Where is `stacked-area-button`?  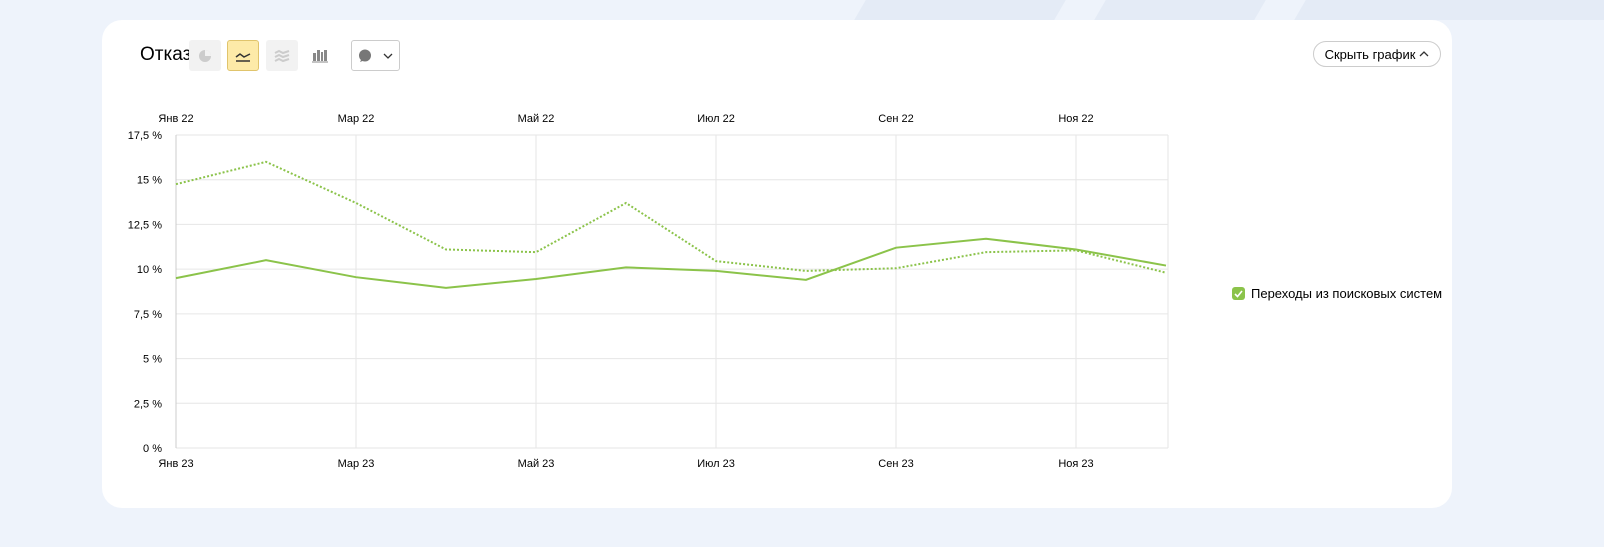
stacked-area-button is located at coordinates (282, 55).